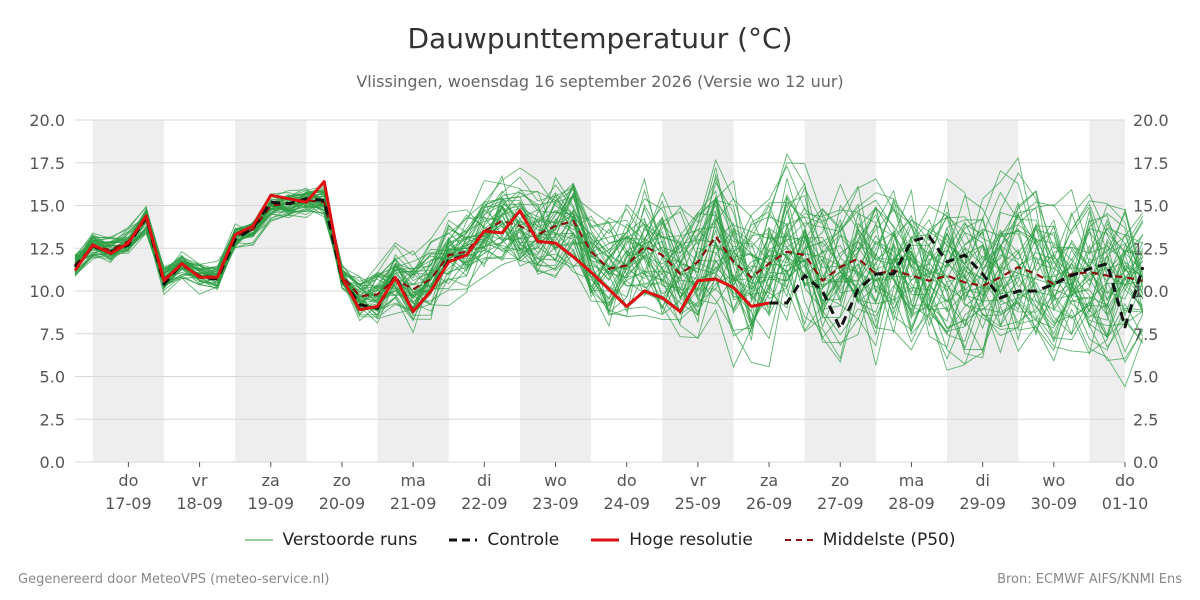  Describe the element at coordinates (421, 246) in the screenshot. I see `series-line-hoge-resolutie` at that location.